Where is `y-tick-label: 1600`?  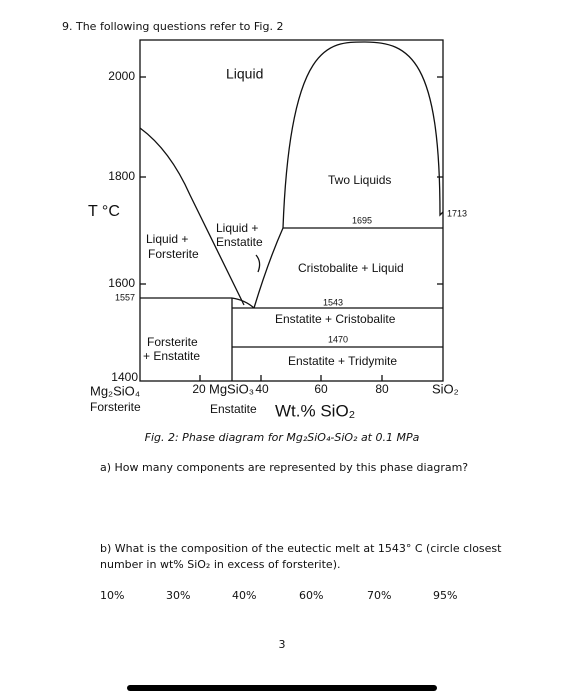 y-tick-label: 1600 is located at coordinates (121, 283).